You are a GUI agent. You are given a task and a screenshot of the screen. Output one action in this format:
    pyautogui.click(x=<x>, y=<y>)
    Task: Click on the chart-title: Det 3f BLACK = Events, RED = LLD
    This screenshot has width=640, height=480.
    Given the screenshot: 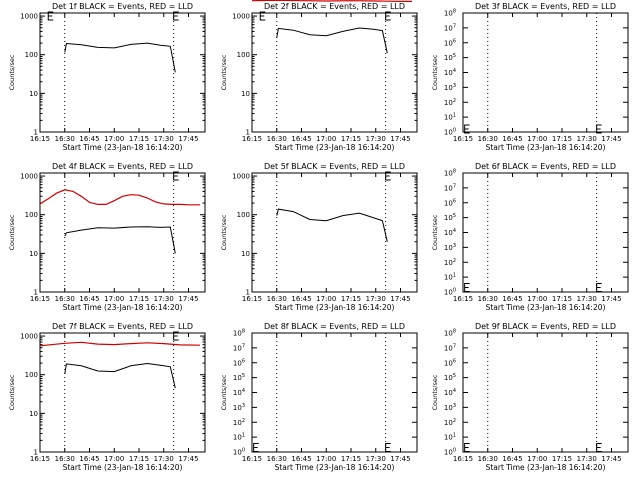 What is the action you would take?
    pyautogui.click(x=545, y=6)
    